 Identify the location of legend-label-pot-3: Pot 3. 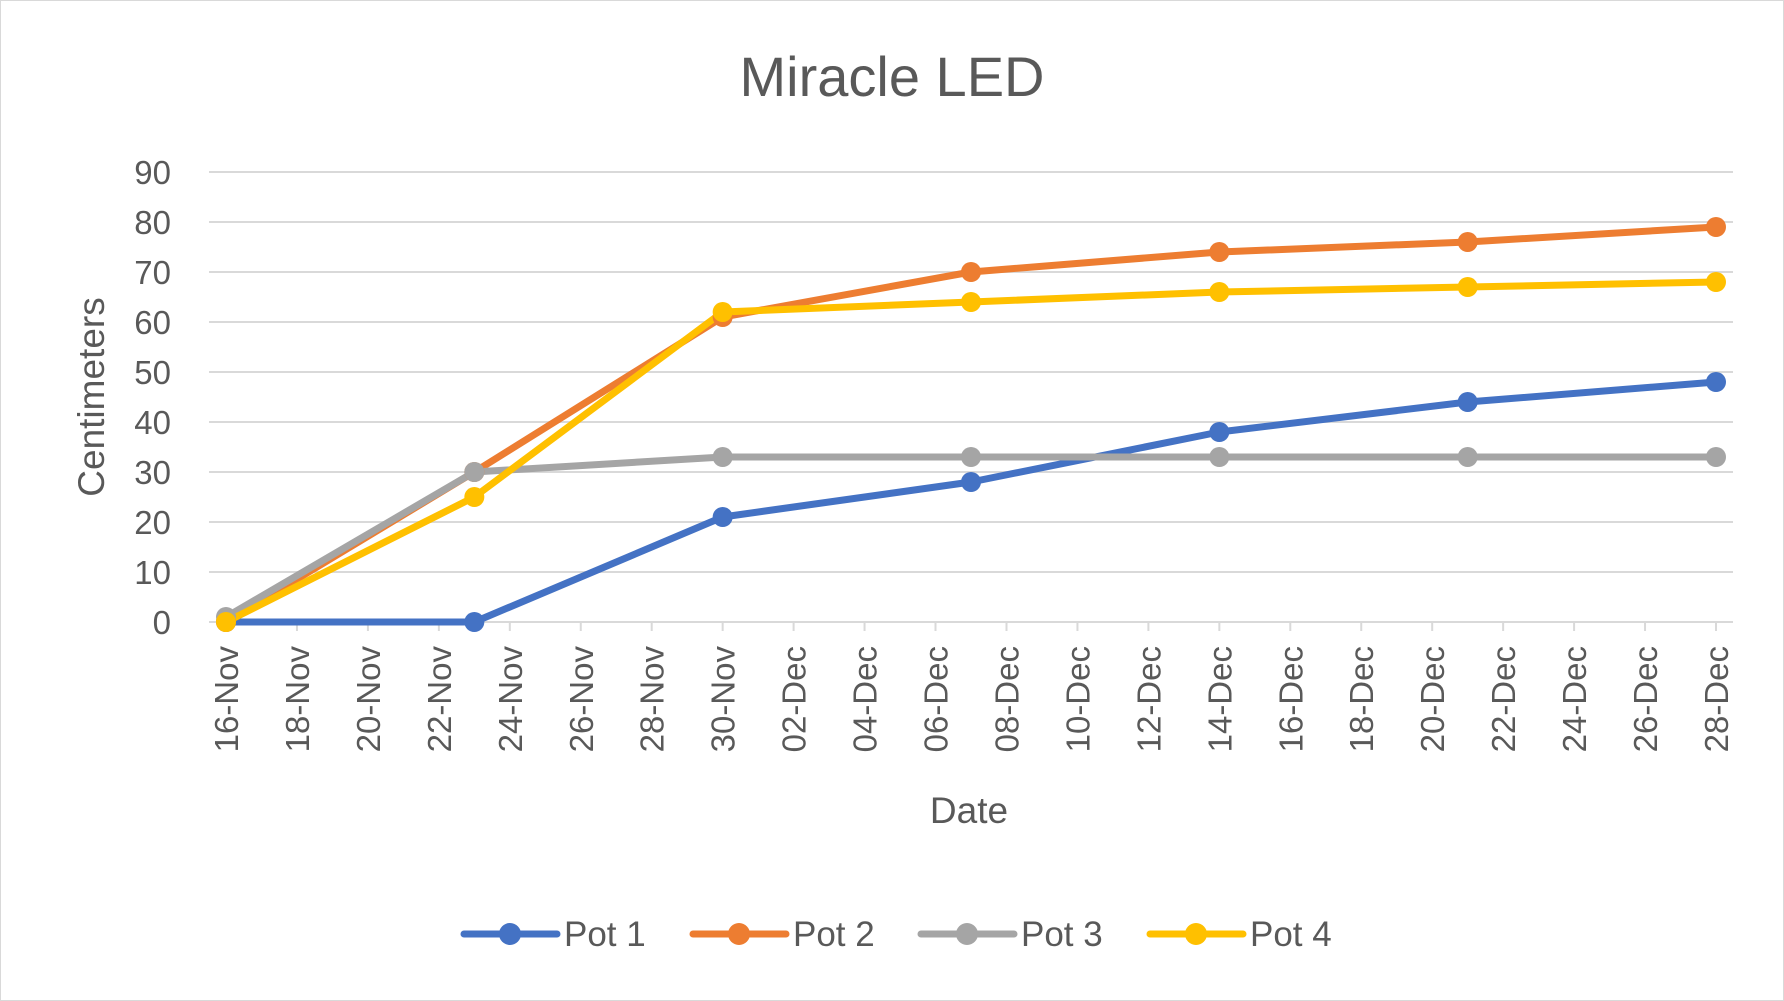
(1062, 934).